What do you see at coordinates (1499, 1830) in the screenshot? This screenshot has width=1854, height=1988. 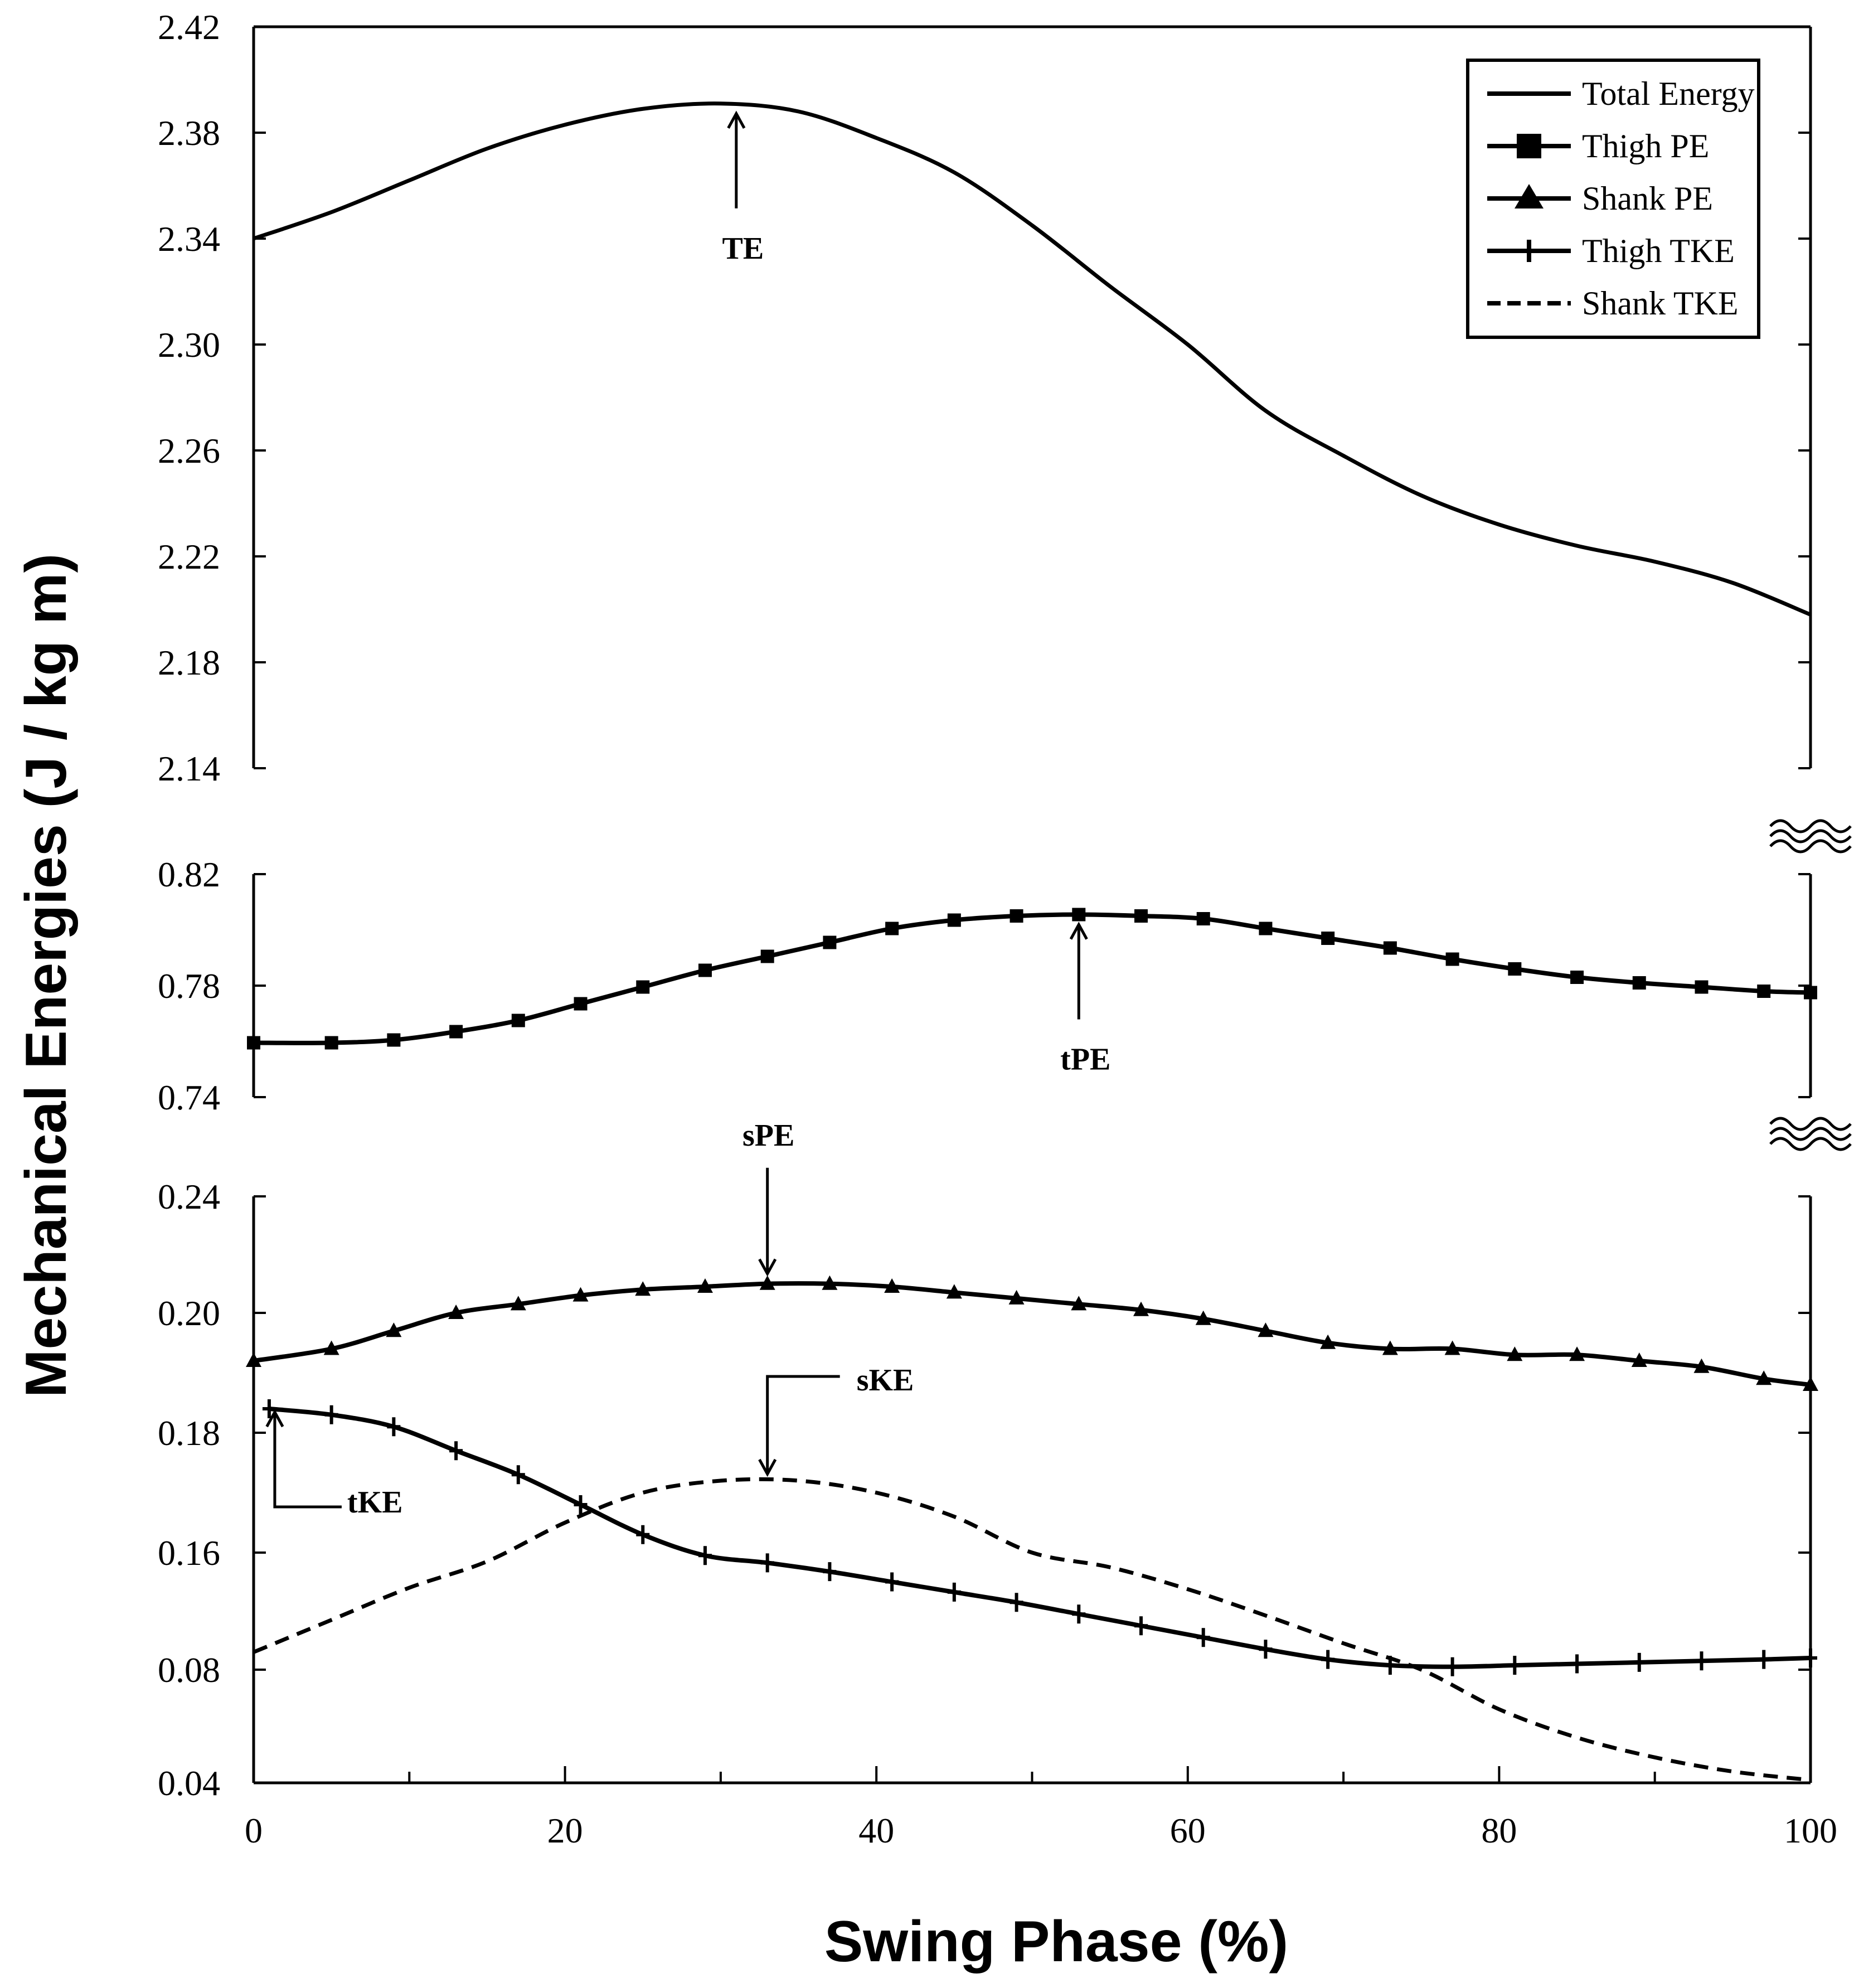 I see `x-tick-label: 80` at bounding box center [1499, 1830].